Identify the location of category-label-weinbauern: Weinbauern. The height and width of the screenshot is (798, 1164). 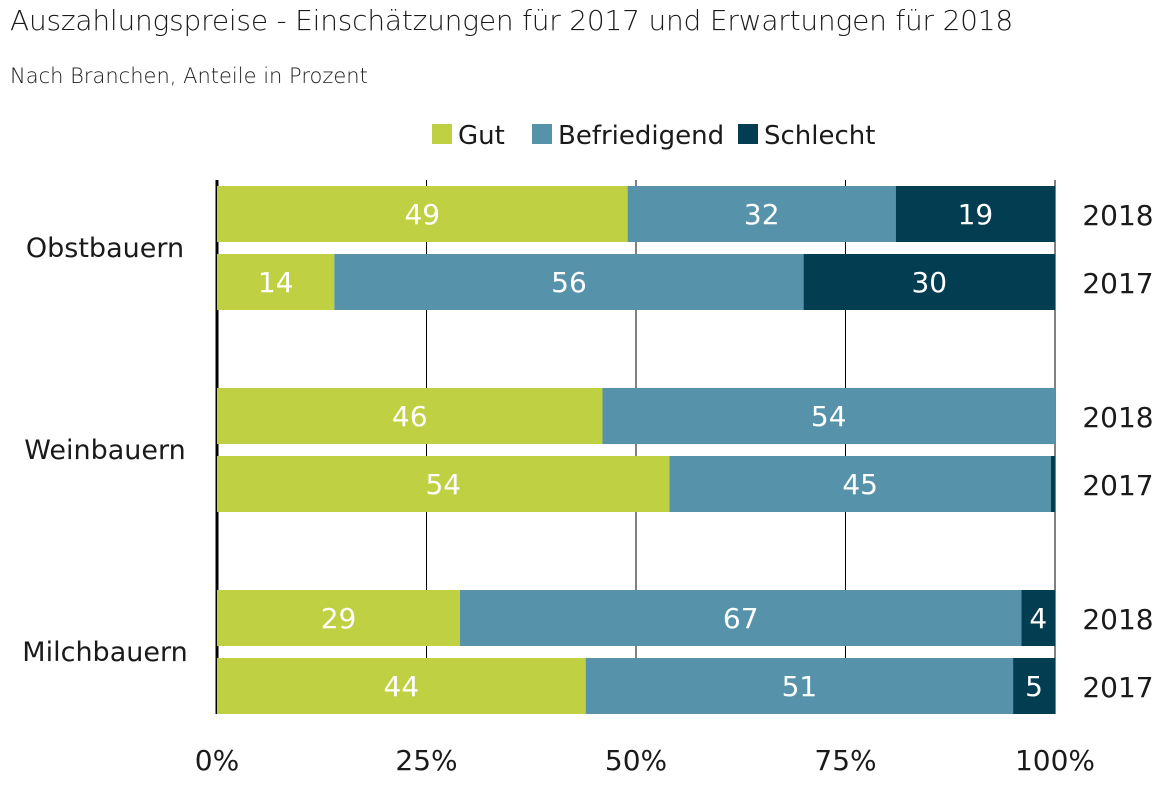
(105, 450).